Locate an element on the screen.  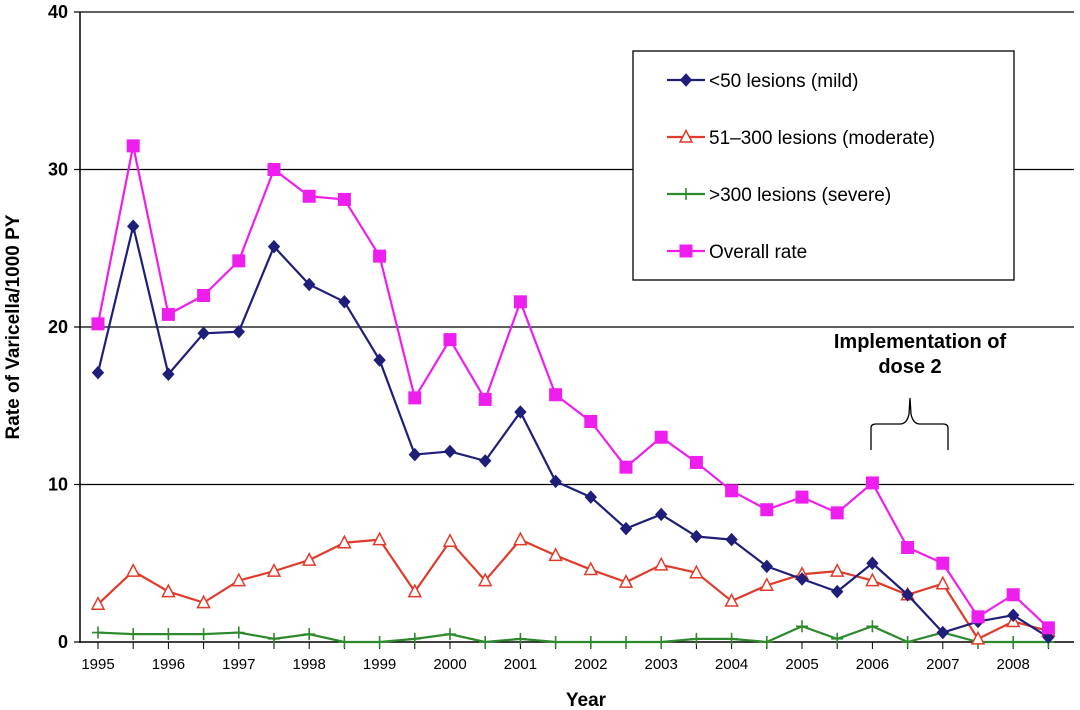
y-tick-label: 30 is located at coordinates (58, 170).